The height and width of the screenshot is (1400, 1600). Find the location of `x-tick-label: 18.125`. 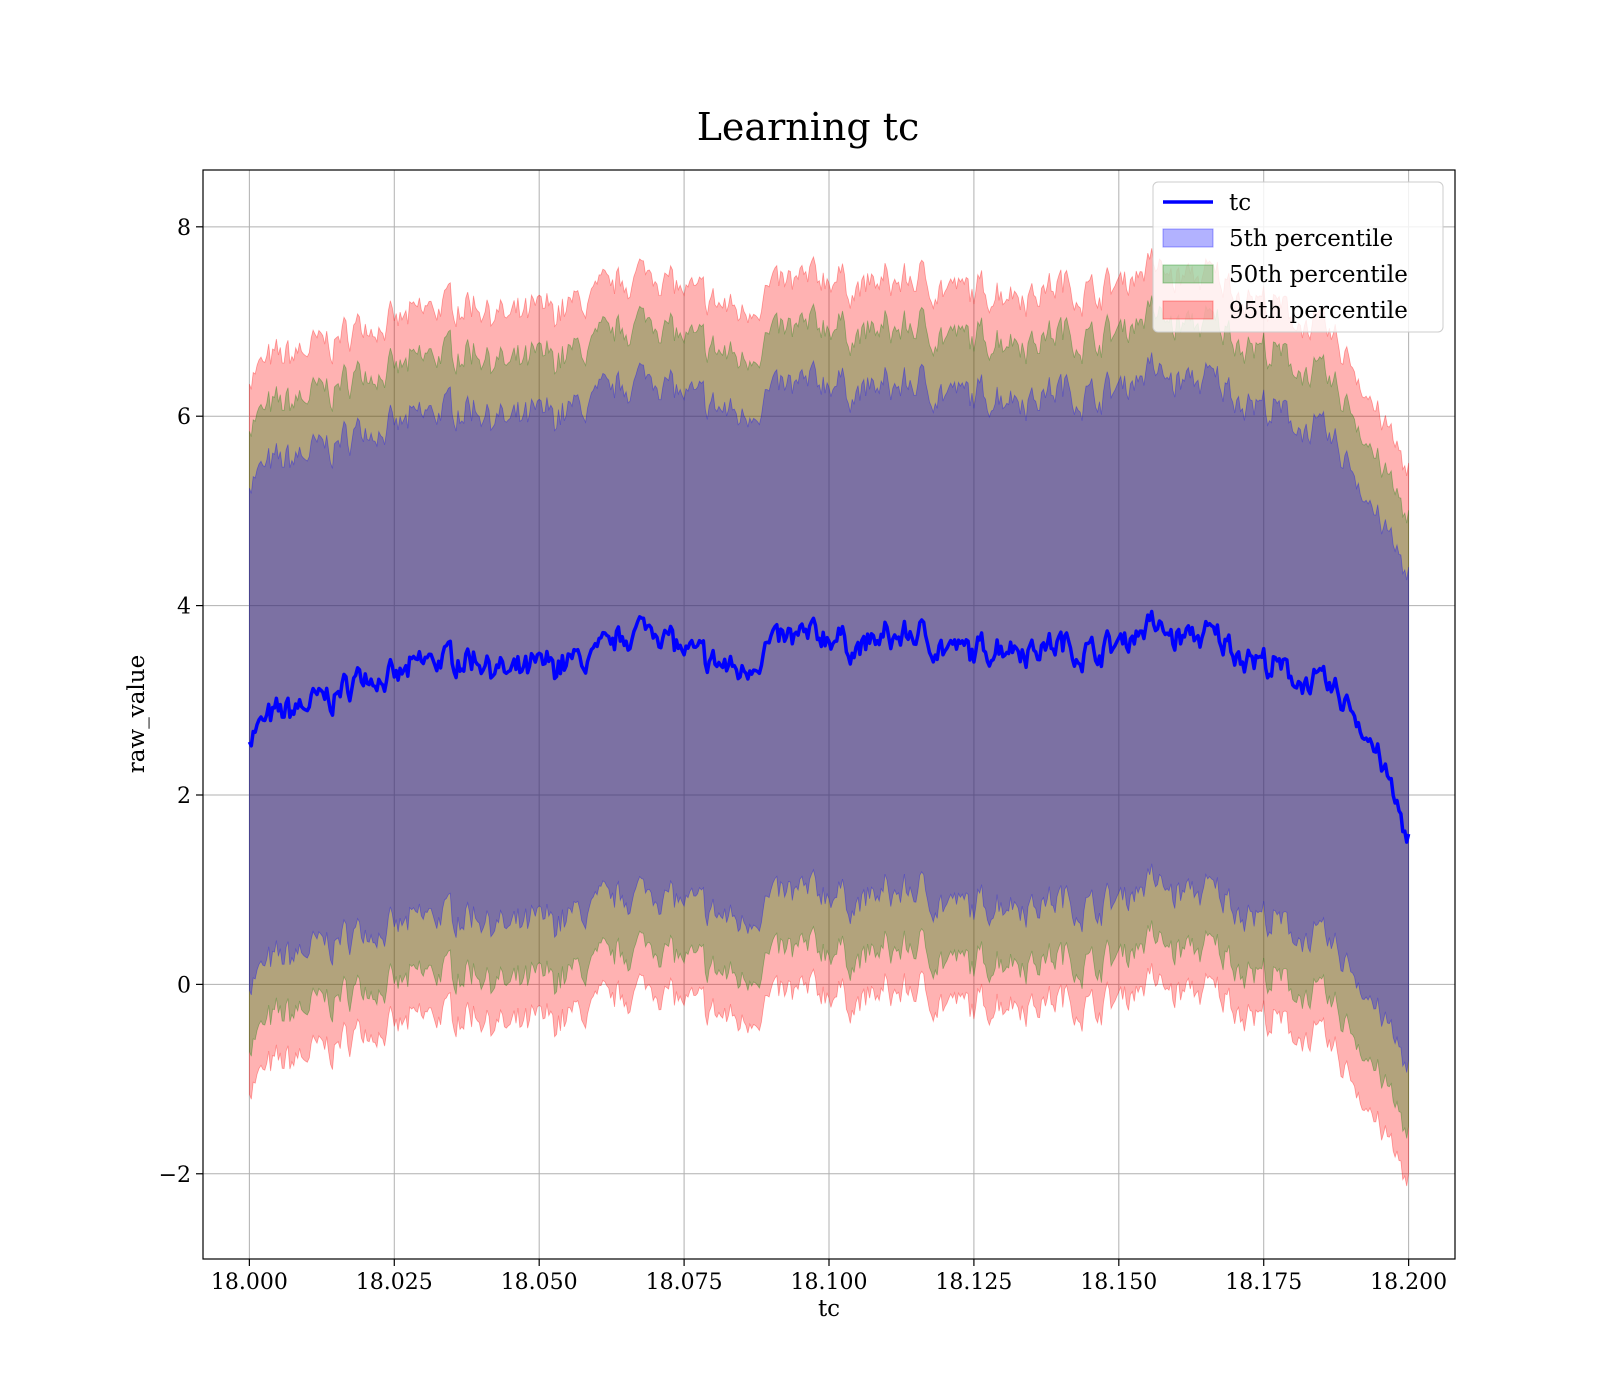

x-tick-label: 18.125 is located at coordinates (973, 1282).